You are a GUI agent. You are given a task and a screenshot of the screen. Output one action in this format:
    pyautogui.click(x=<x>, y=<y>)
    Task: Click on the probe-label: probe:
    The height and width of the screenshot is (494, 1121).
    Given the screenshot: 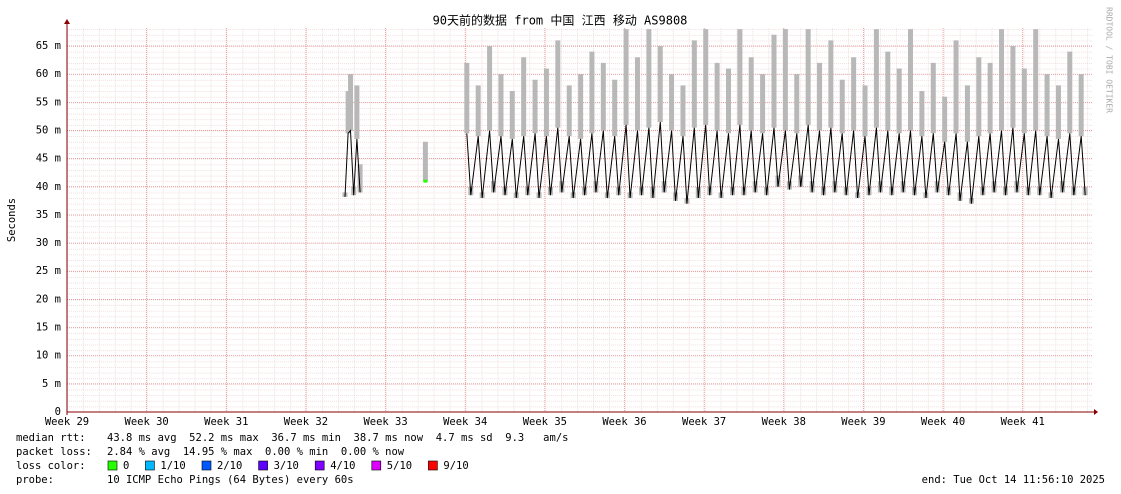 What is the action you would take?
    pyautogui.click(x=35, y=480)
    